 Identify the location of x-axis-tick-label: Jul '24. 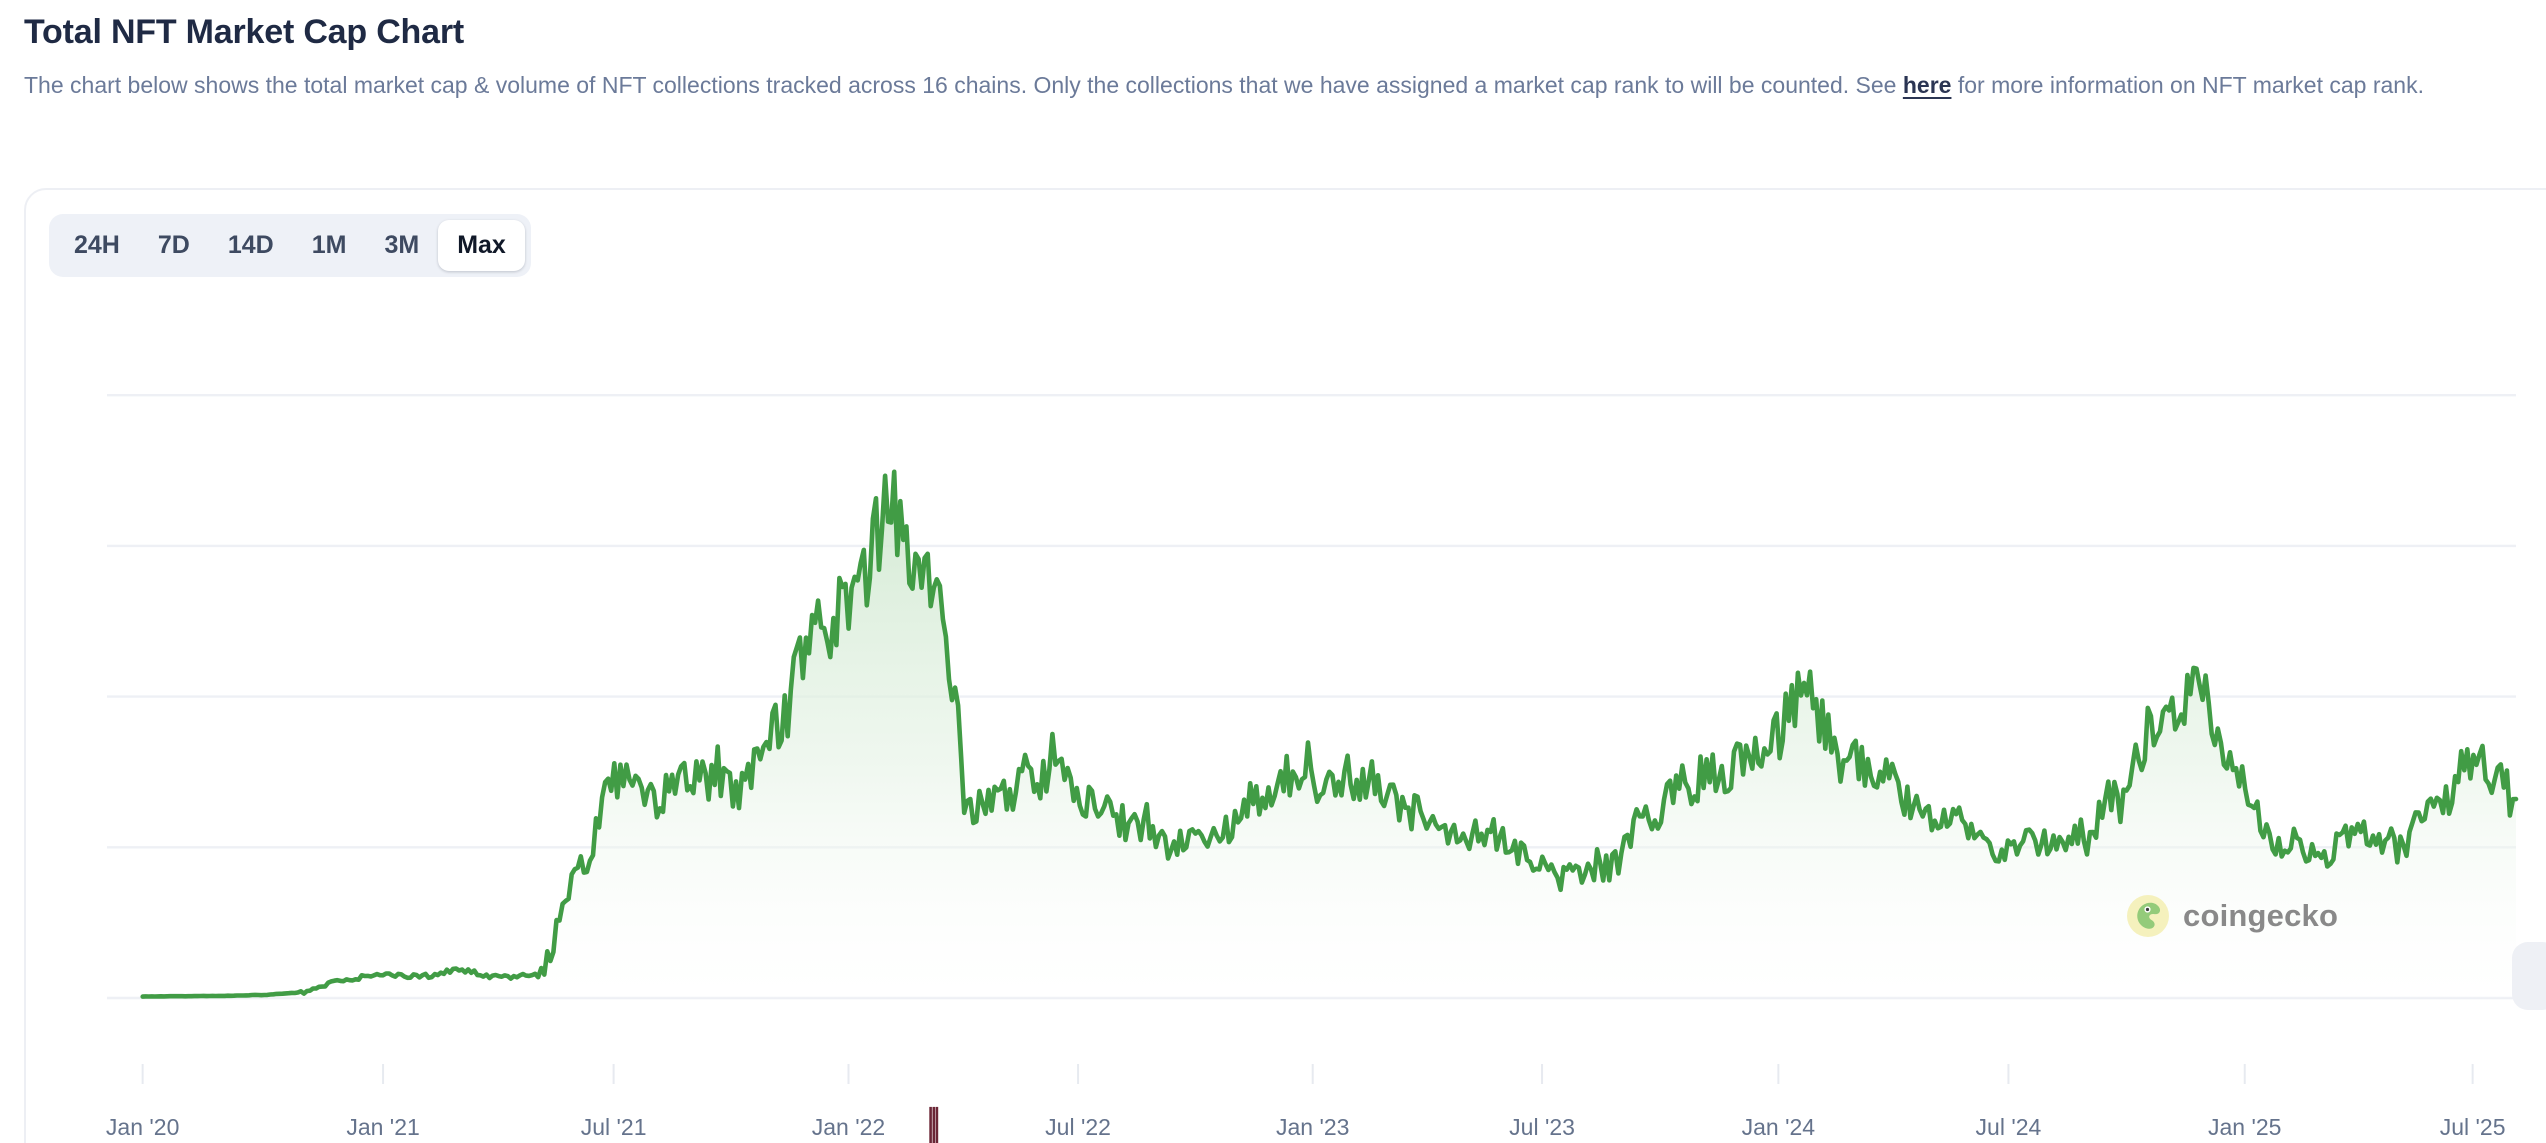
(2008, 1127).